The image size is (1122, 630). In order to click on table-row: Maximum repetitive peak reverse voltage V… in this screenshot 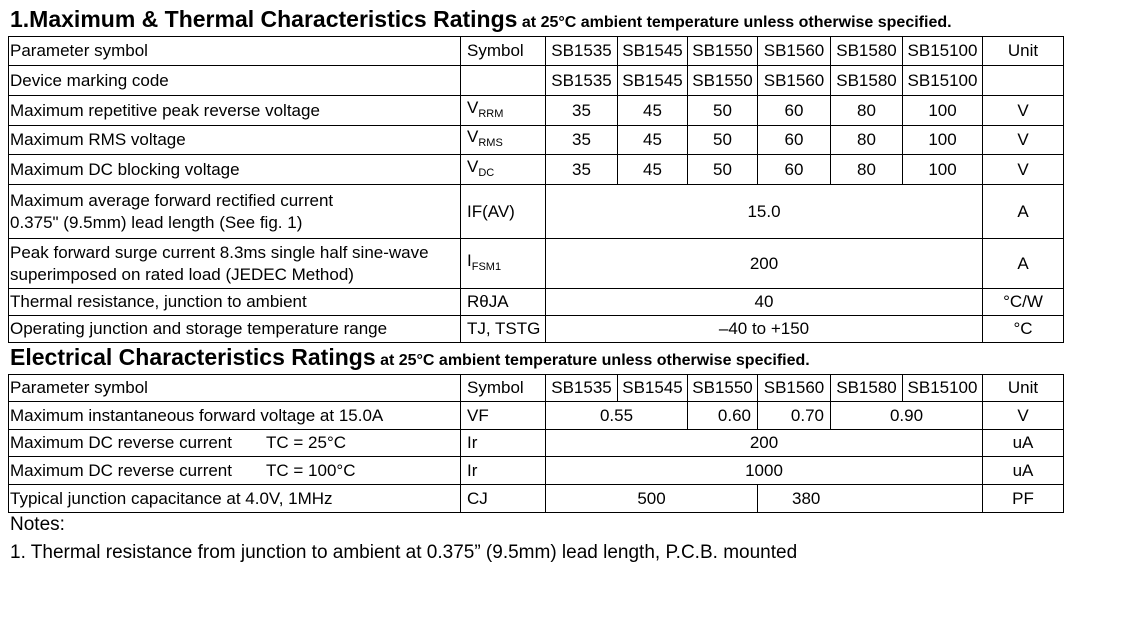, I will do `click(536, 110)`.